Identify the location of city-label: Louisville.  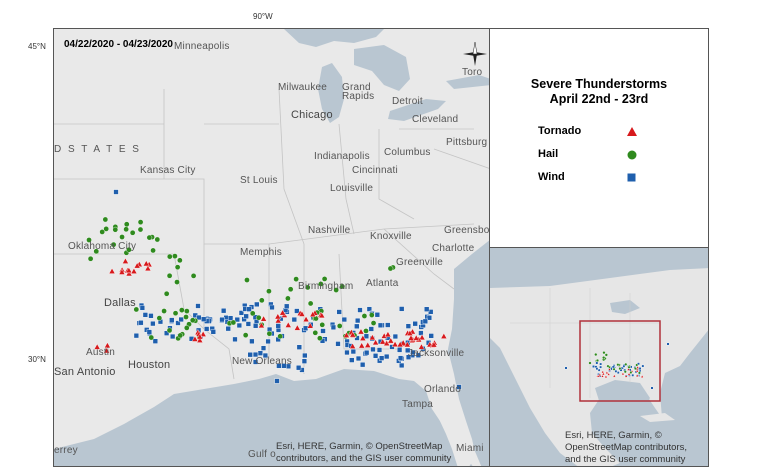
(352, 188).